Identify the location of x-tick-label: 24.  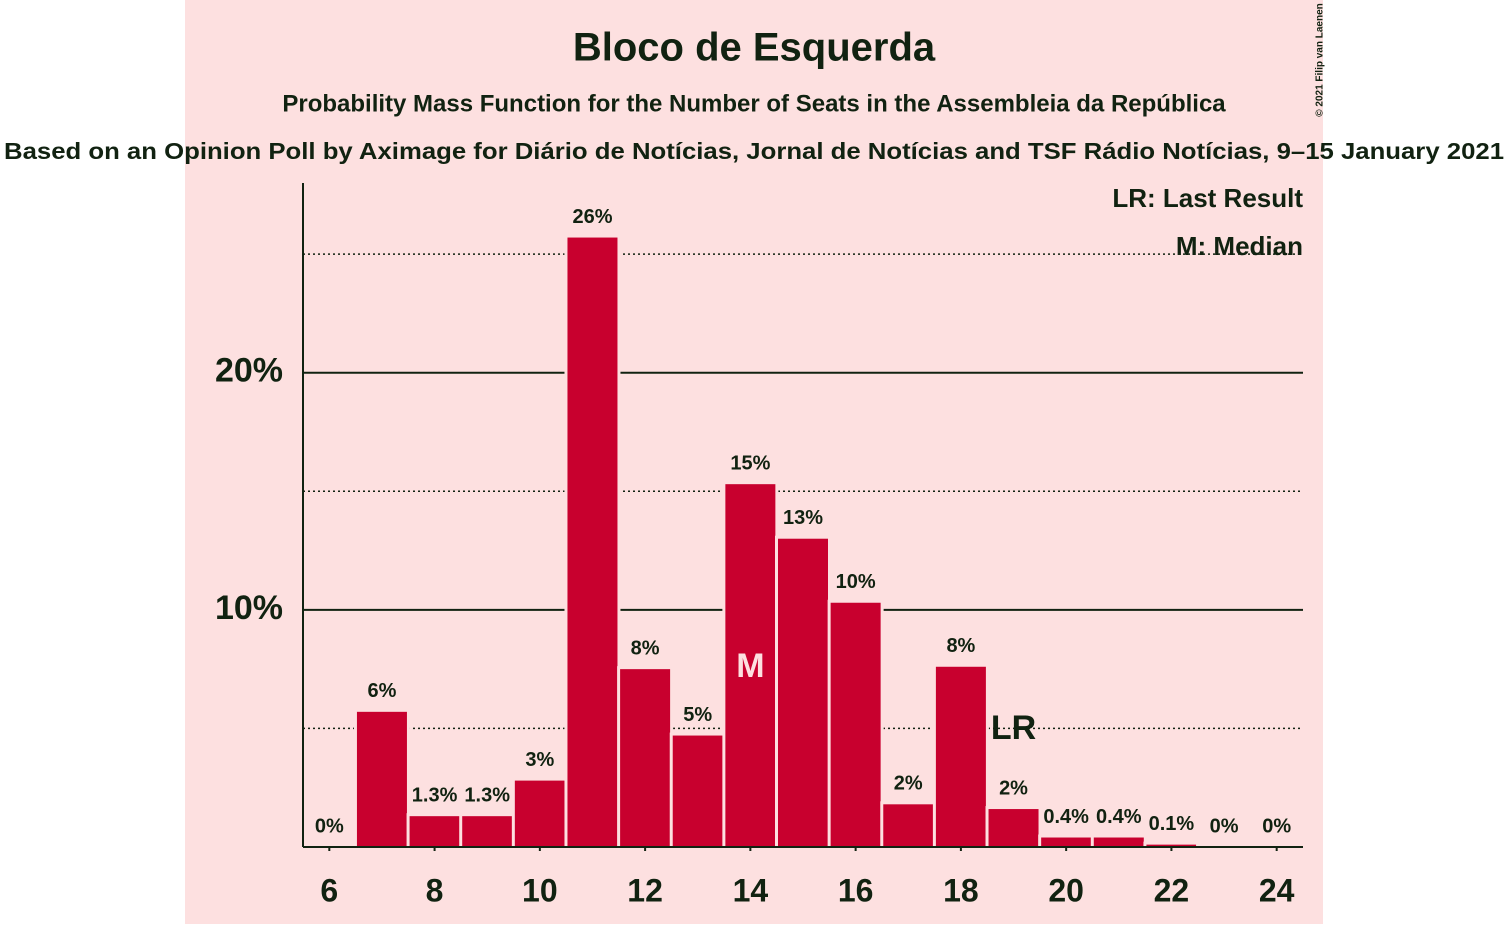
(1277, 890).